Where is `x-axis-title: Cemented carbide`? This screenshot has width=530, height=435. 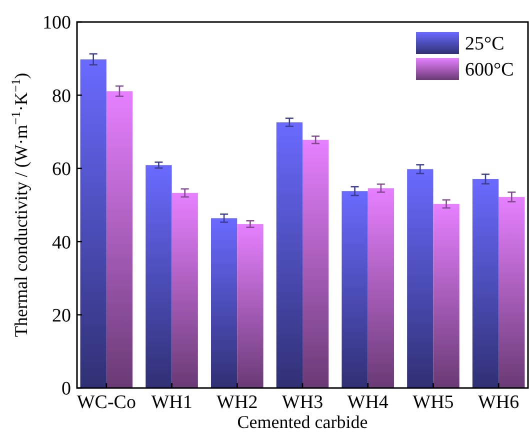 x-axis-title: Cemented carbide is located at coordinates (302, 422).